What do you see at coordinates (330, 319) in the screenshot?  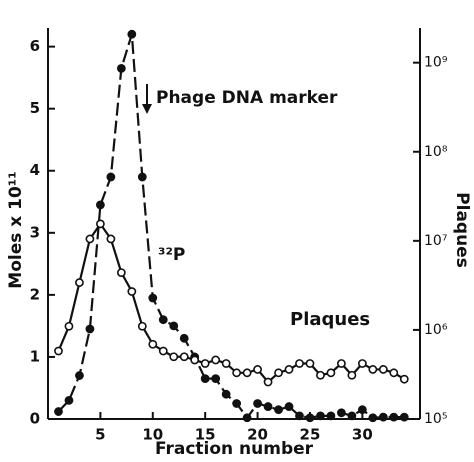 I see `series-label: Plaques` at bounding box center [330, 319].